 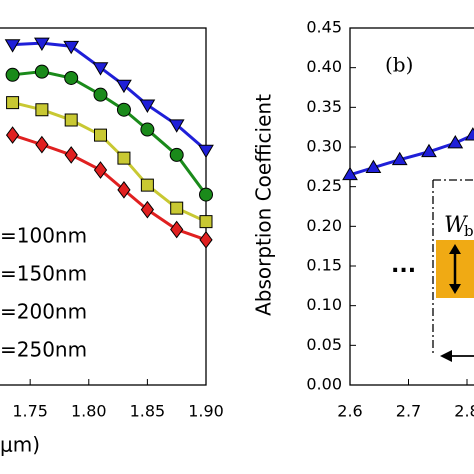 What do you see at coordinates (324, 66) in the screenshot?
I see `y-tick-label: 0.40` at bounding box center [324, 66].